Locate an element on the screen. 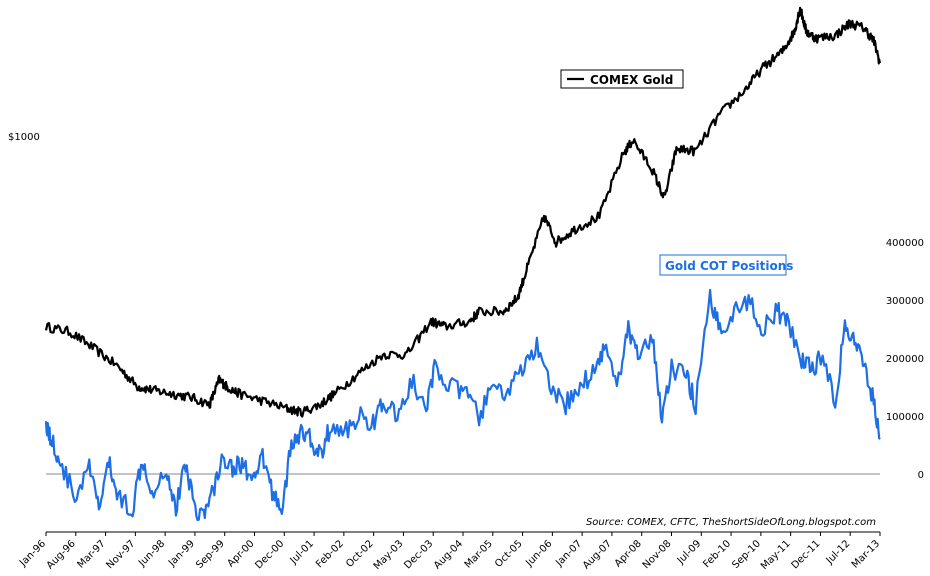 The width and height of the screenshot is (930, 576). x-tick-label: Dec-03 is located at coordinates (418, 554).